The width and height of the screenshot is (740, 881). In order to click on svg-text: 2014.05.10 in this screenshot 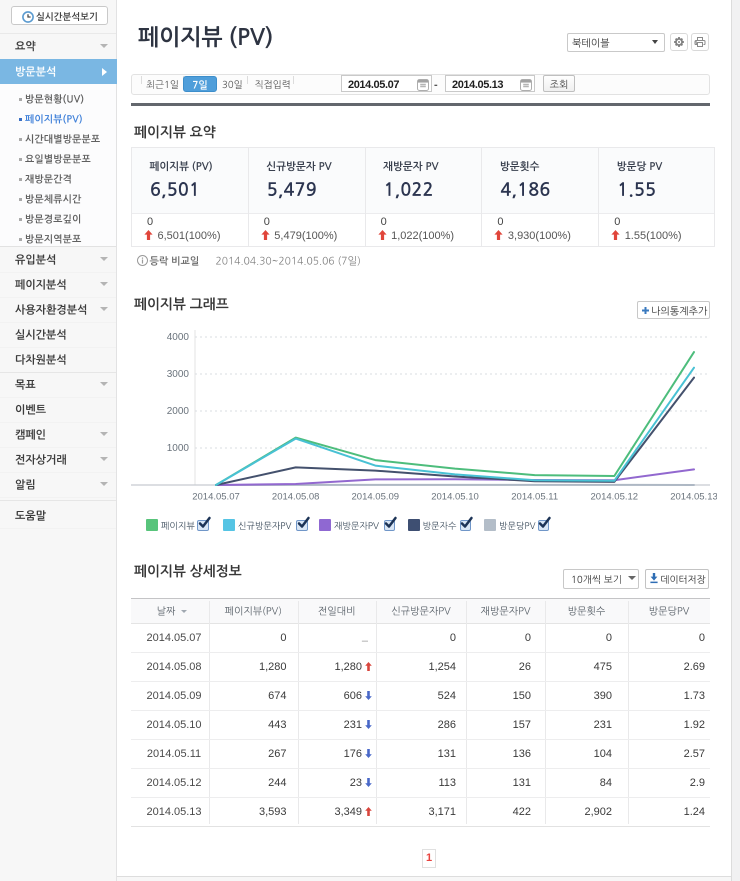, I will do `click(455, 497)`.